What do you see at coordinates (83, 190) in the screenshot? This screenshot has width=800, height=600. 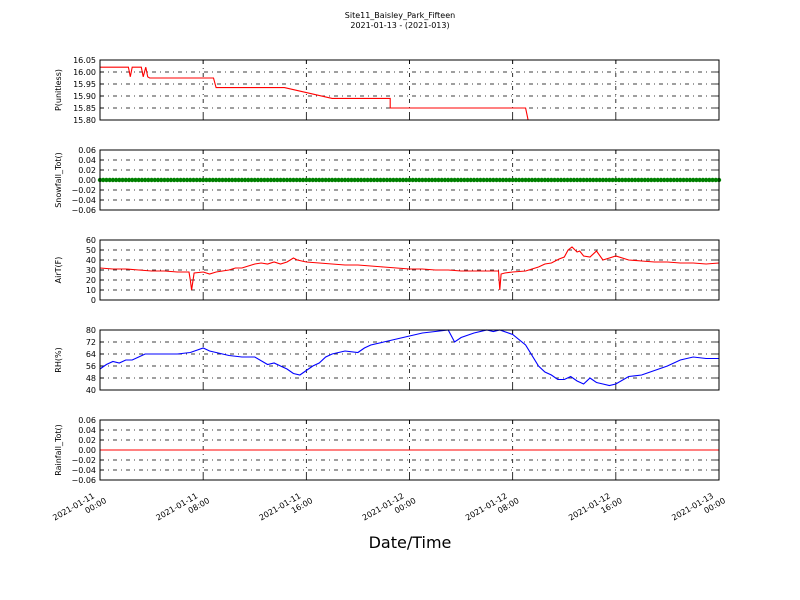 I see `y-tick-label: −0.02` at bounding box center [83, 190].